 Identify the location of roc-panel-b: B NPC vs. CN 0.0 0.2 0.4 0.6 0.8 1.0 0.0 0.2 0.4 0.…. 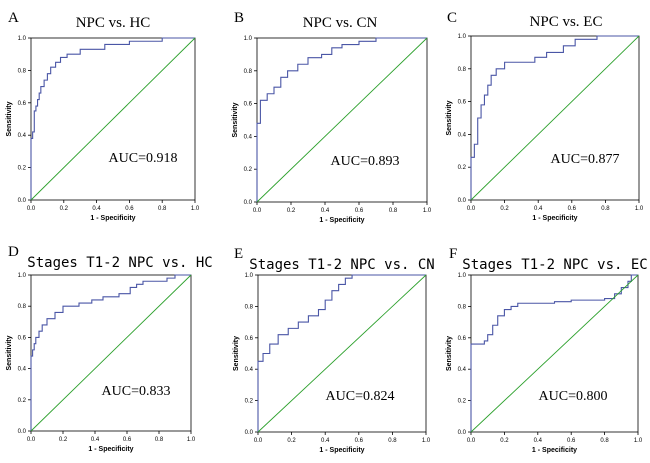
(332, 117).